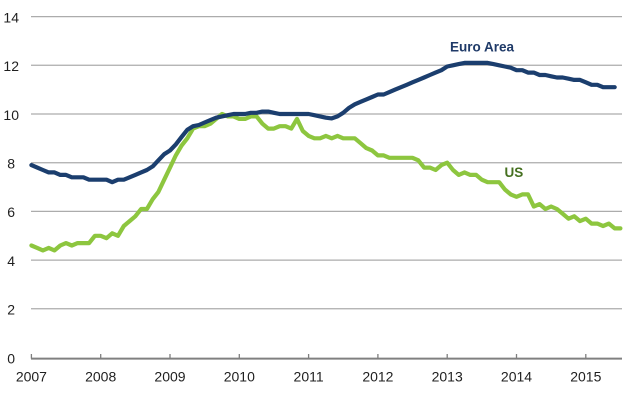 The height and width of the screenshot is (405, 630). I want to click on svg-text: 12, so click(11, 66).